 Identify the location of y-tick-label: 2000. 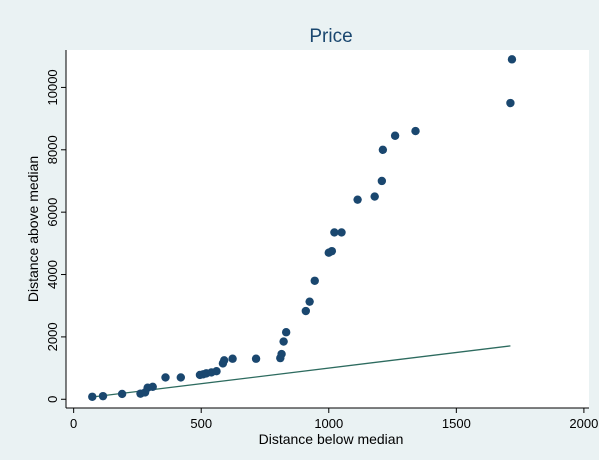
(52, 336).